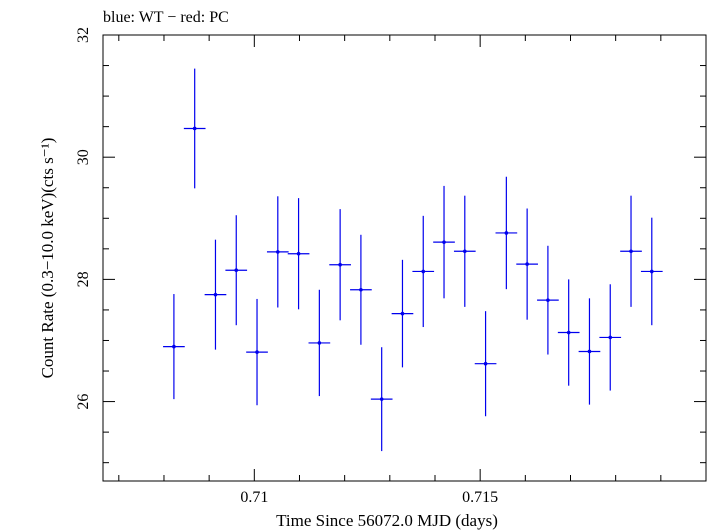 Image resolution: width=709 pixels, height=532 pixels. Describe the element at coordinates (83, 402) in the screenshot. I see `y-tick-label: 26` at that location.